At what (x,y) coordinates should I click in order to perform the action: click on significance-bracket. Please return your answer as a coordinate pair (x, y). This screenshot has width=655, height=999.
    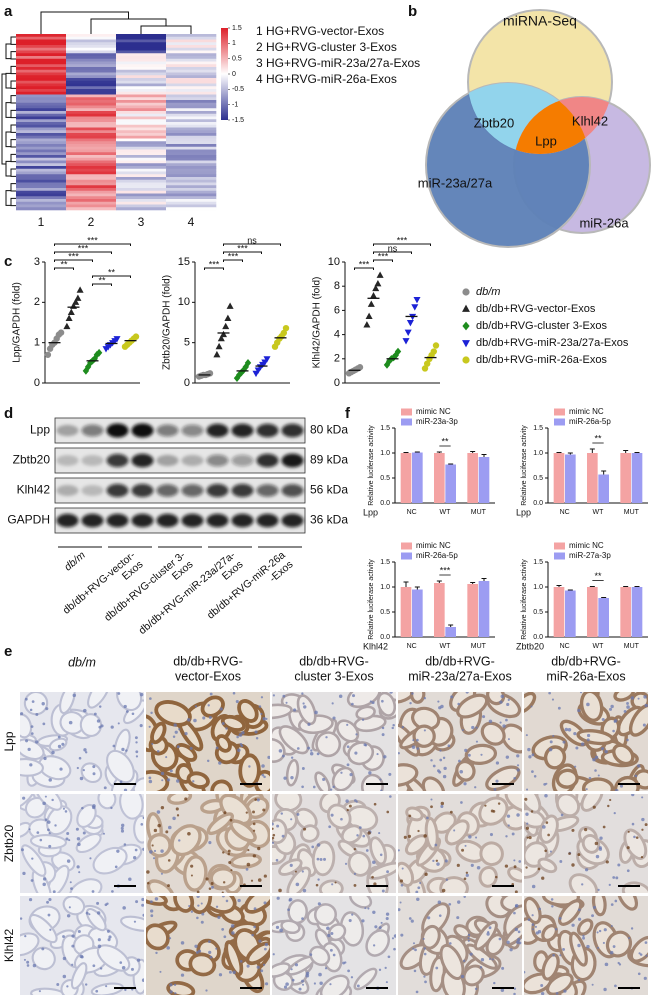
    Looking at the image, I should click on (364, 268).